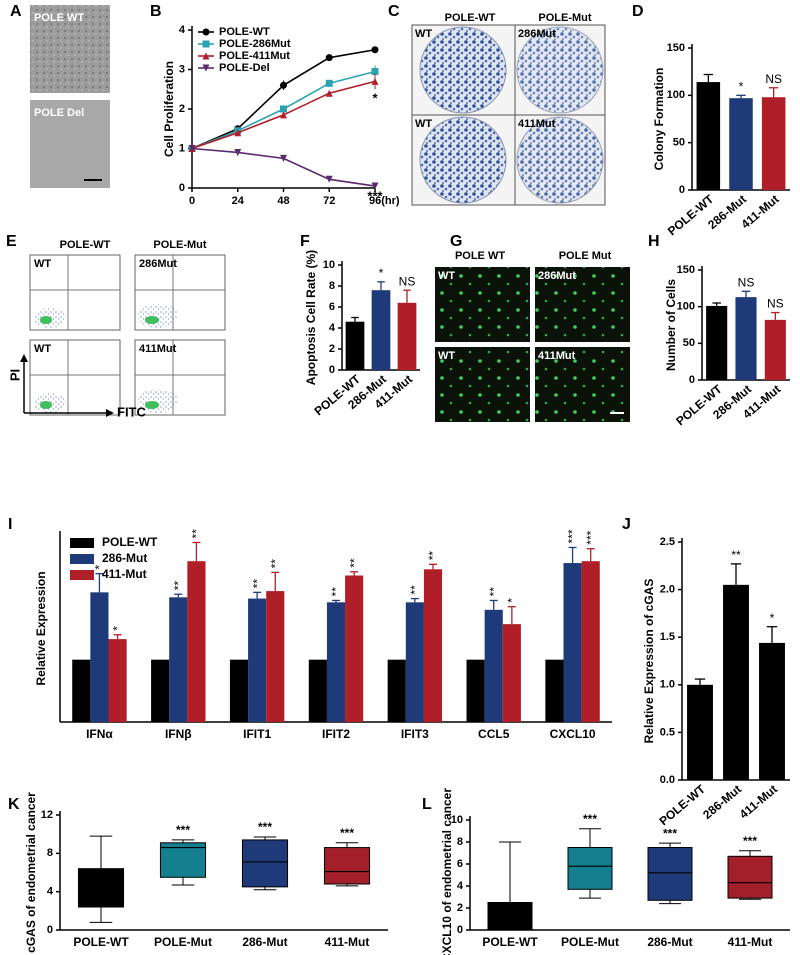 This screenshot has width=800, height=955. What do you see at coordinates (59, 113) in the screenshot?
I see `image-label: POLE Del` at bounding box center [59, 113].